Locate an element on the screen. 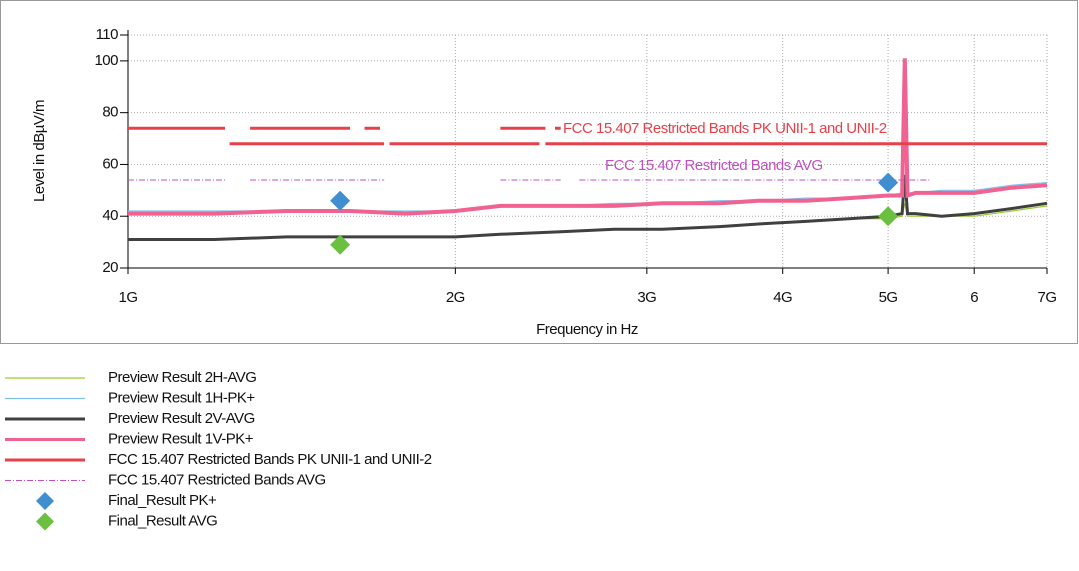 This screenshot has width=1079, height=571. legend-label: Preview Result 1V-PK+ is located at coordinates (181, 438).